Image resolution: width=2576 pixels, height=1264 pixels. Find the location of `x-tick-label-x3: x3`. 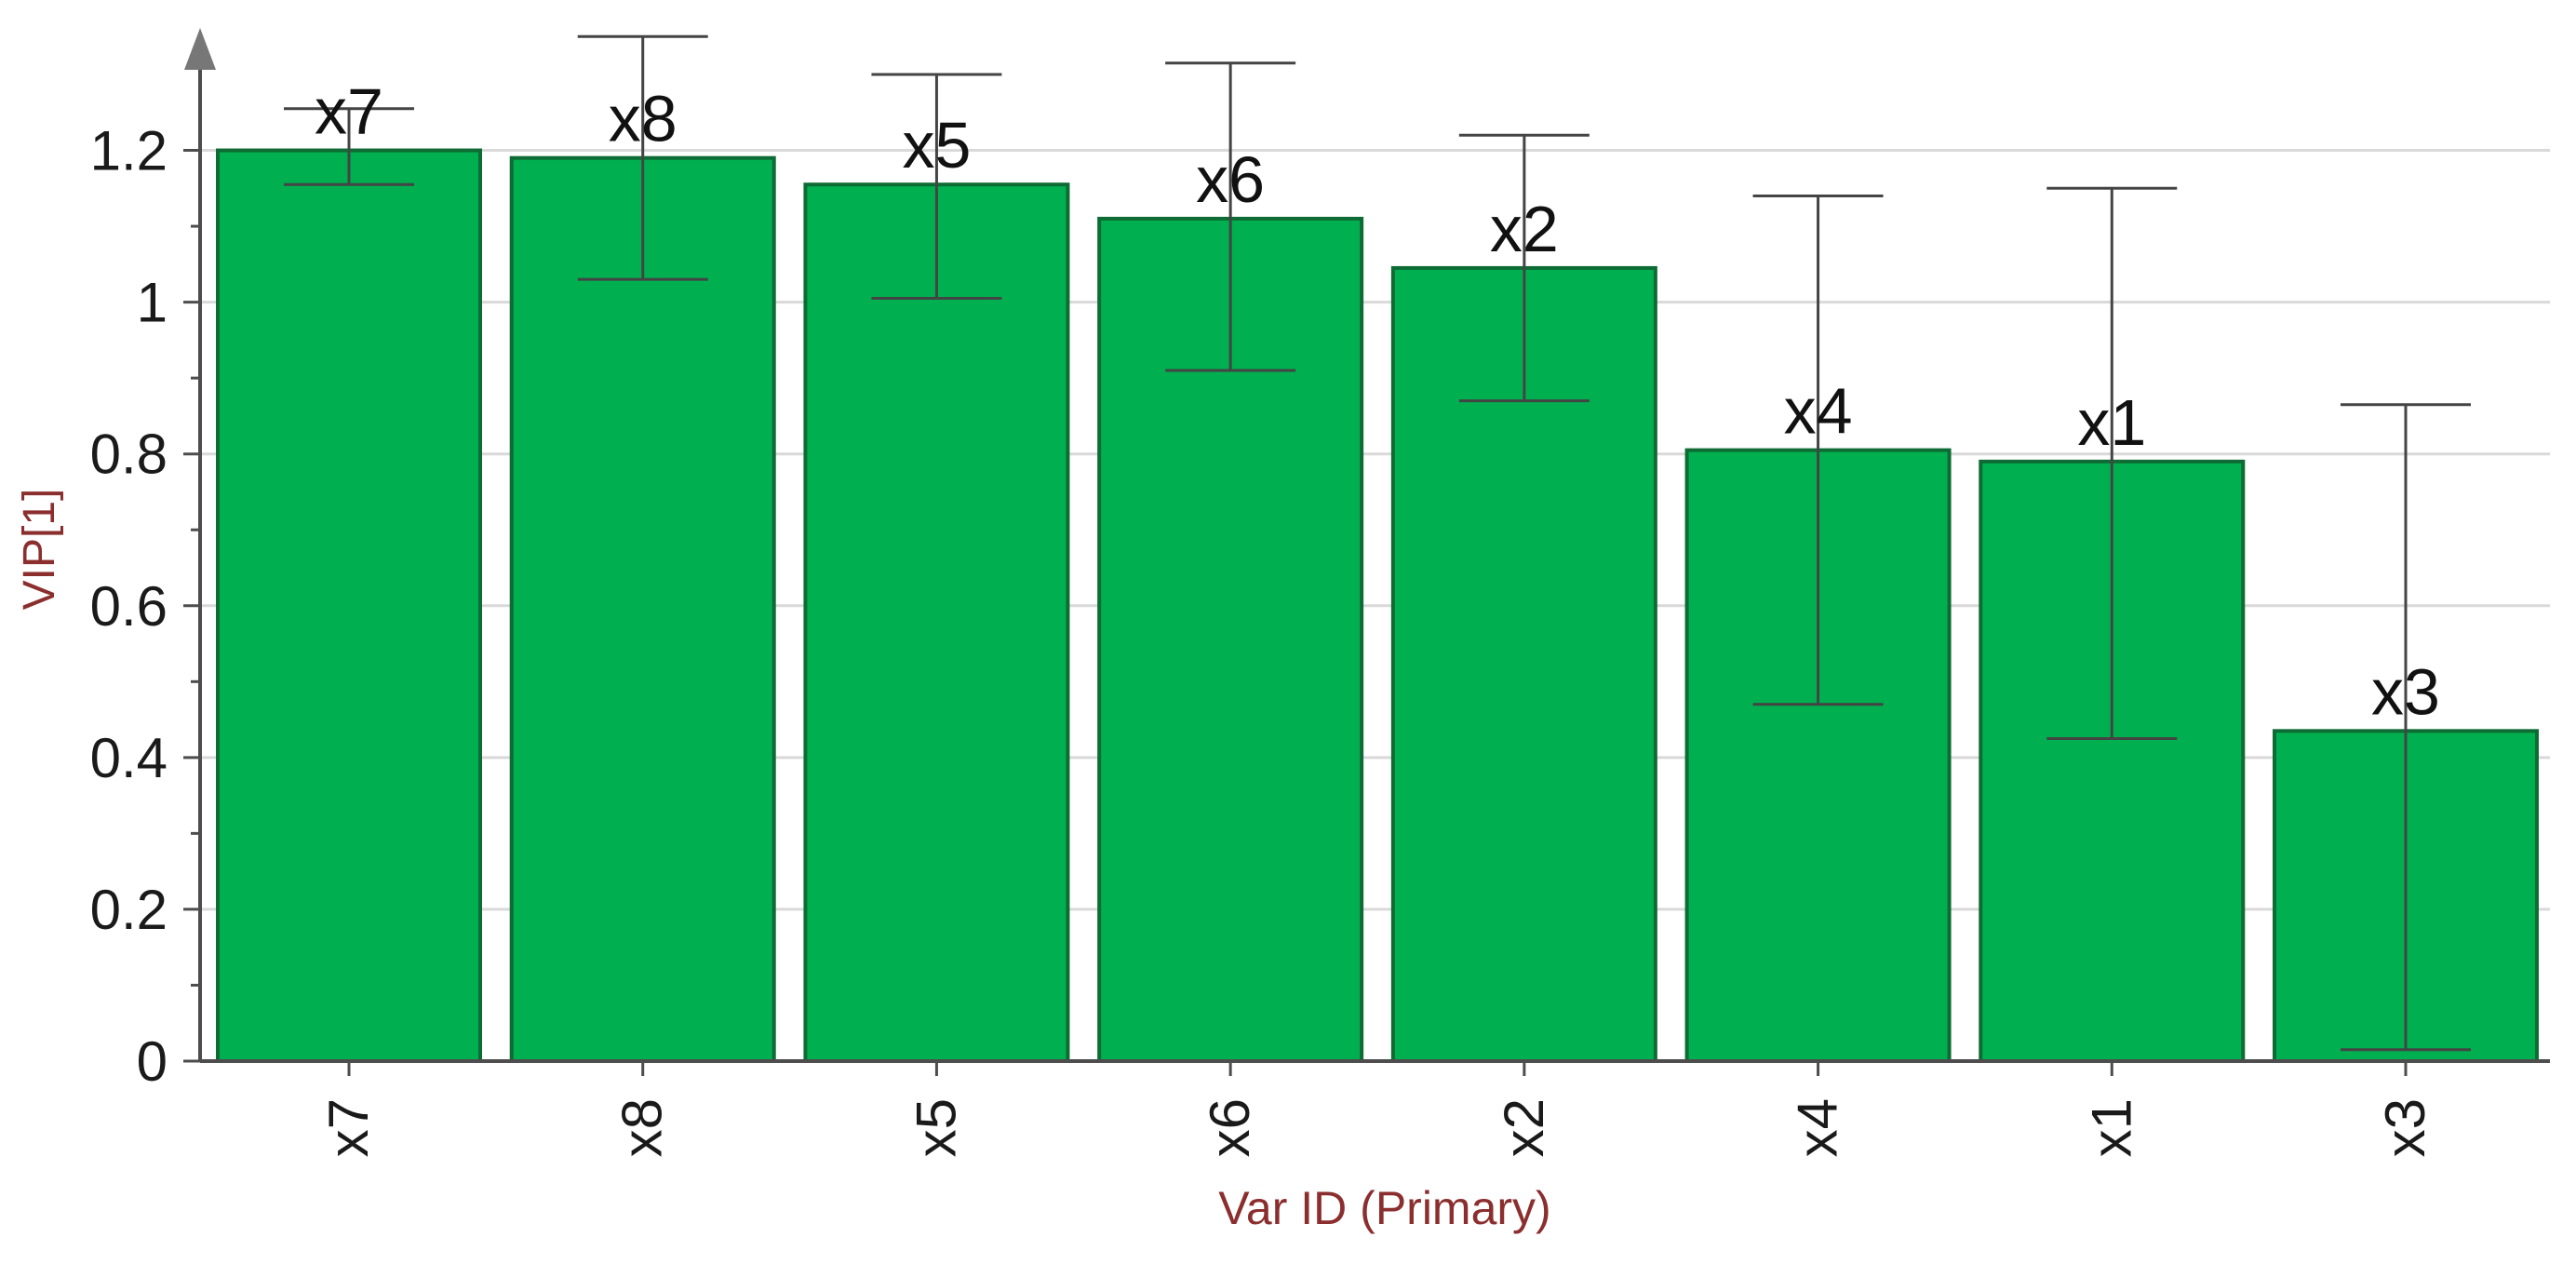

x-tick-label-x3: x3 is located at coordinates (2405, 1127).